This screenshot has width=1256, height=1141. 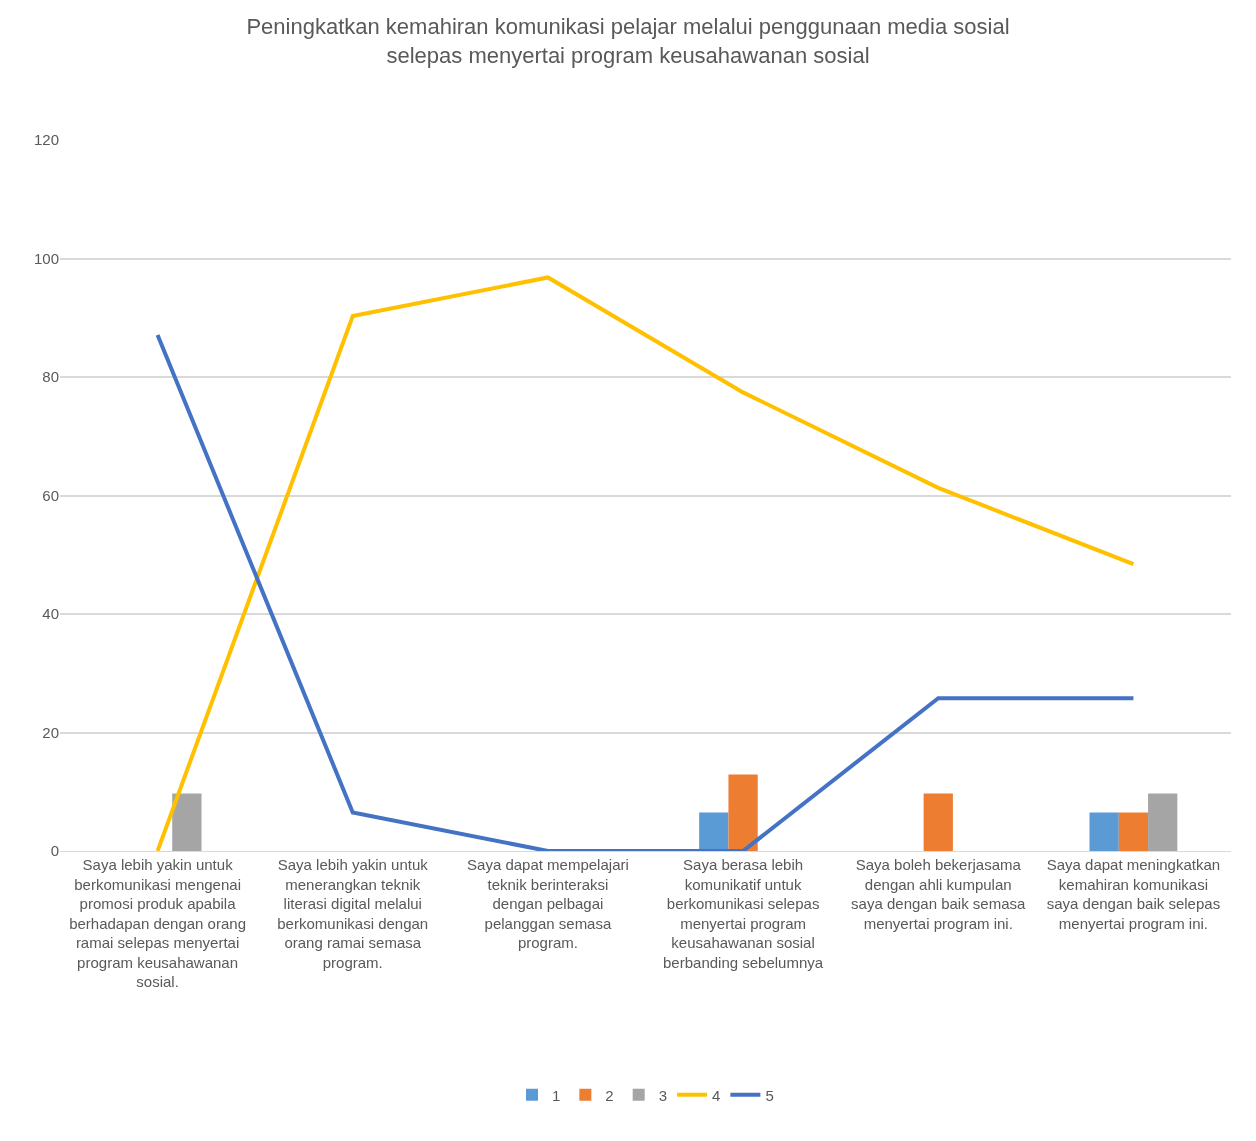 What do you see at coordinates (46, 258) in the screenshot?
I see `y-tick-label: 100` at bounding box center [46, 258].